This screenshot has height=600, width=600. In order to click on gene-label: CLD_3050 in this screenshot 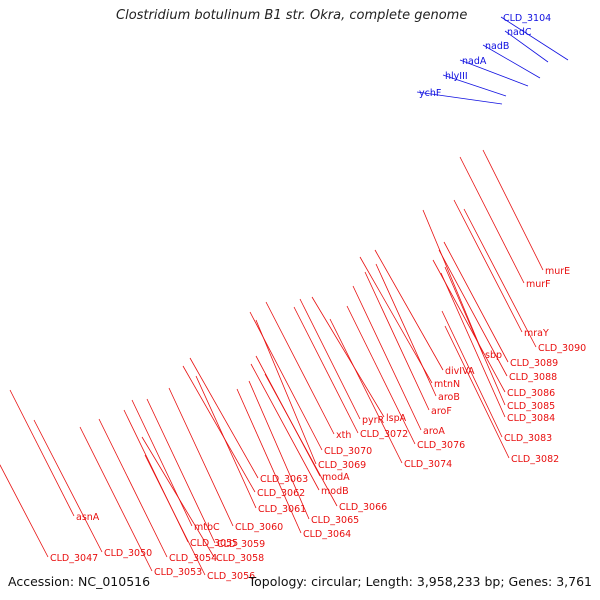, I will do `click(128, 553)`.